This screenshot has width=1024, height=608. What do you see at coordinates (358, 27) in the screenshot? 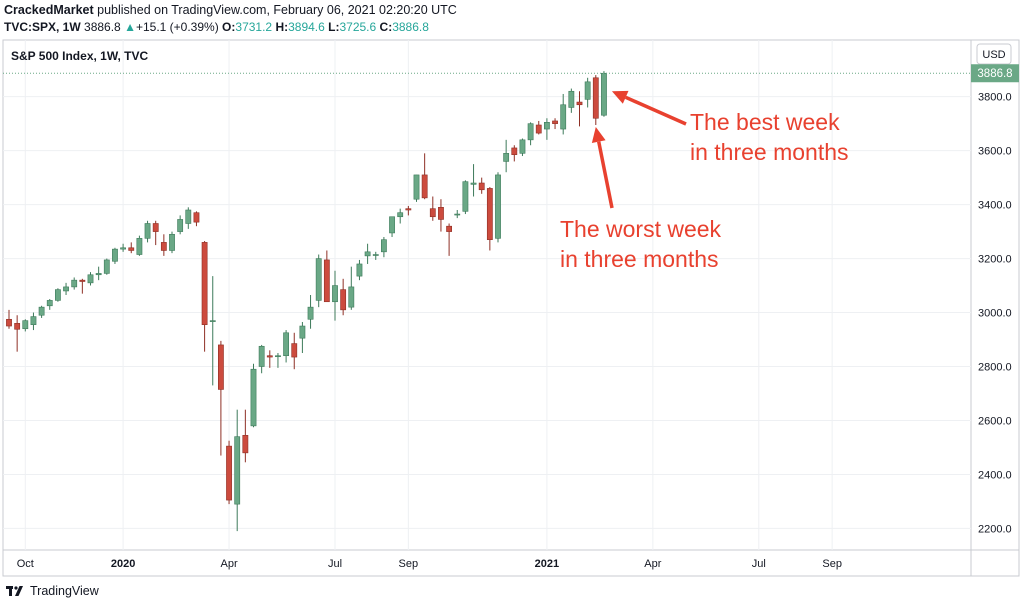
I see `low-value: 3725.6` at bounding box center [358, 27].